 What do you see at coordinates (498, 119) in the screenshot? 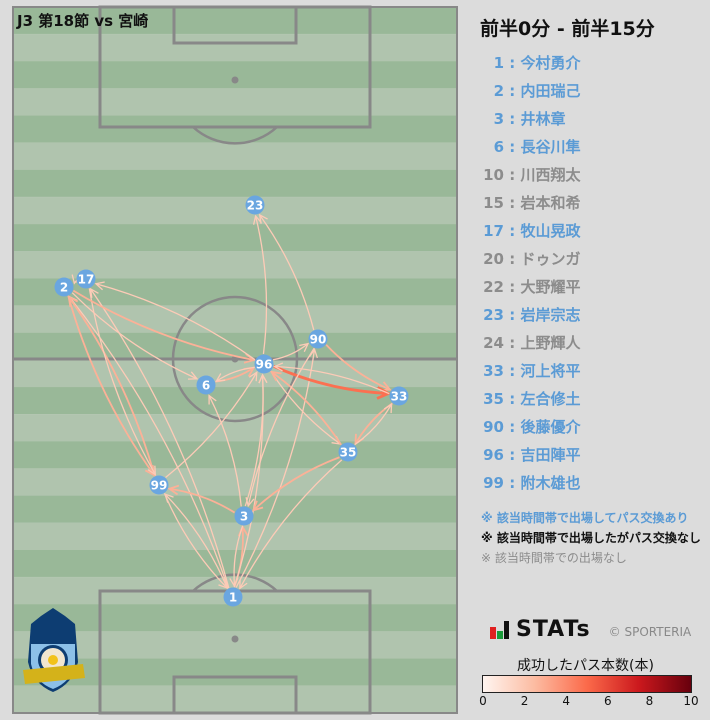
I see `player-number: 3` at bounding box center [498, 119].